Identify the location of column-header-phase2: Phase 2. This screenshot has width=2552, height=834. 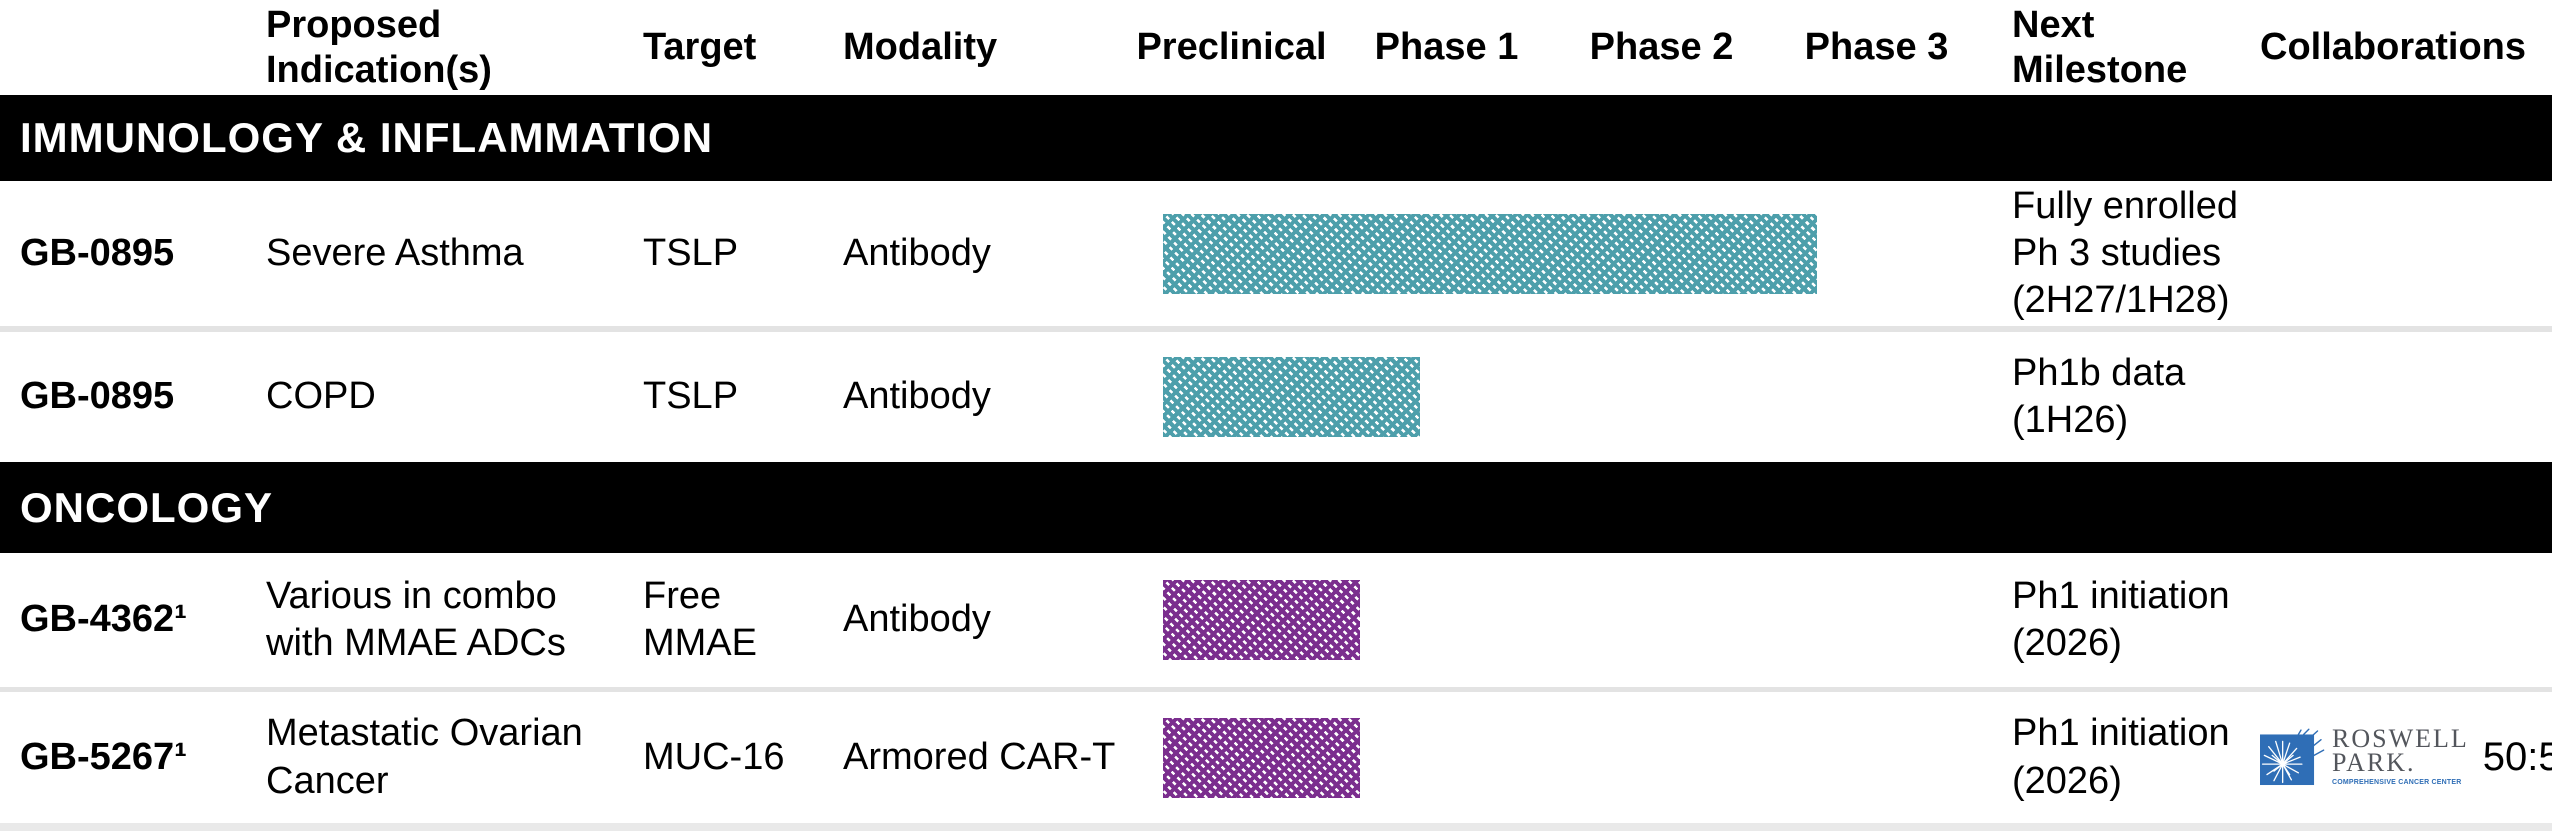
(1661, 47).